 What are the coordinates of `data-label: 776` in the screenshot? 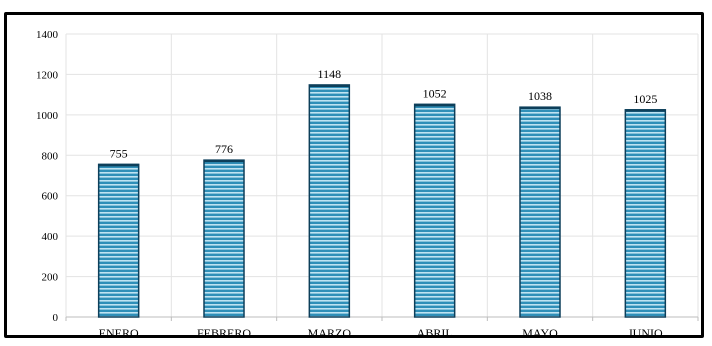 It's located at (224, 149).